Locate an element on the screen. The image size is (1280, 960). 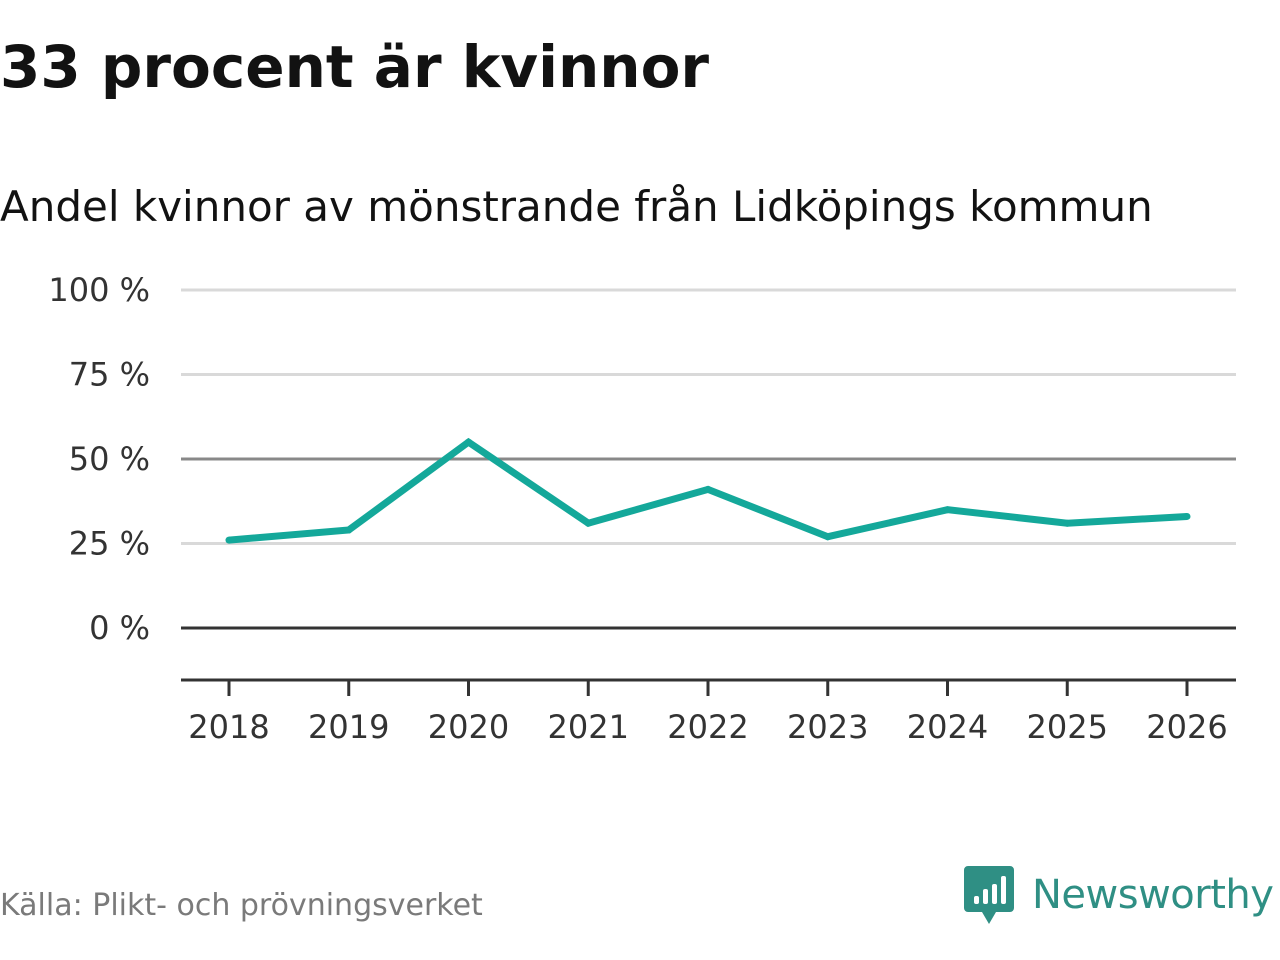
y-tick-label: 100 % is located at coordinates (99, 290).